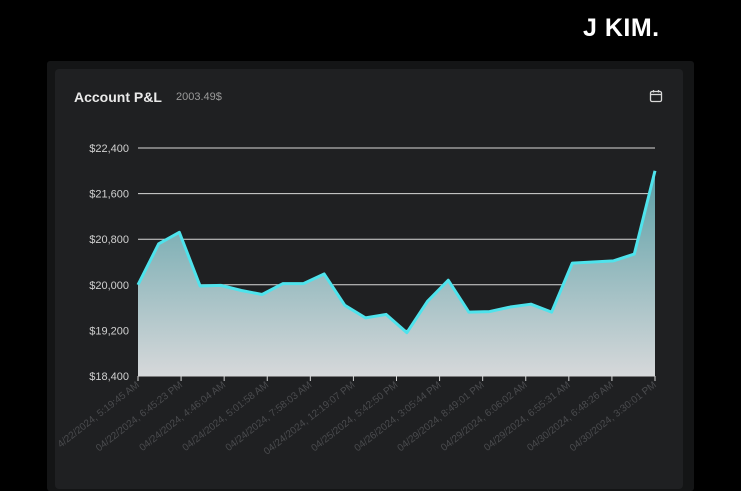 Image resolution: width=741 pixels, height=491 pixels. I want to click on y-tick-label: $21,600, so click(109, 195).